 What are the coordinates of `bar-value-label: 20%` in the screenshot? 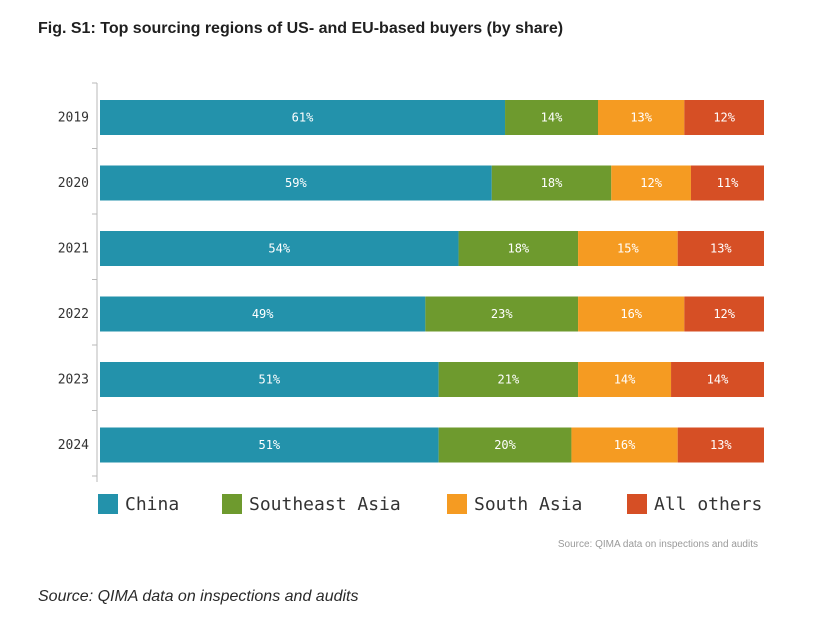 It's located at (505, 445).